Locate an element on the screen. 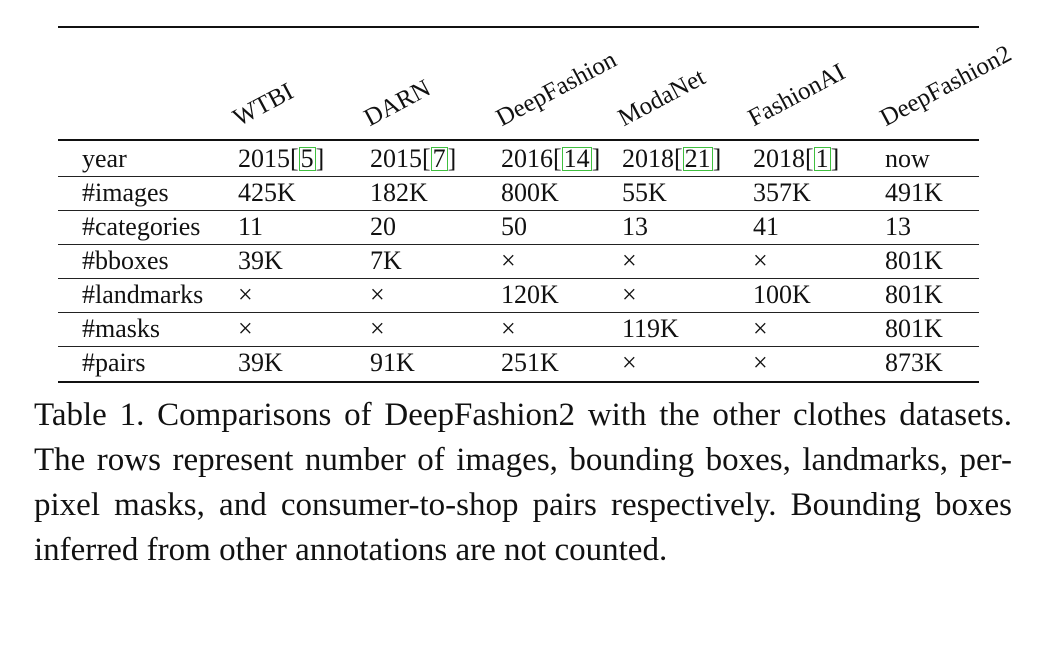 Image resolution: width=1062 pixels, height=656 pixels. cell-value: 357K is located at coordinates (782, 192).